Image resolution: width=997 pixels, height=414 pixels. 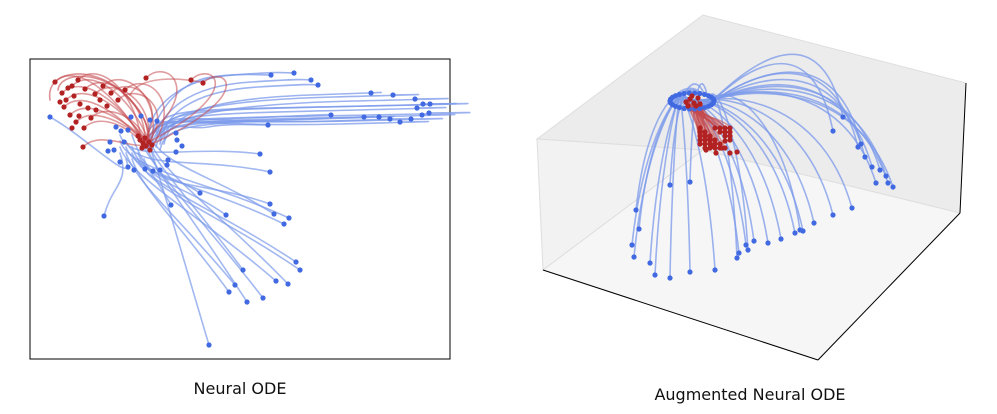 What do you see at coordinates (240, 388) in the screenshot?
I see `neural-ode-caption: Neural ODE` at bounding box center [240, 388].